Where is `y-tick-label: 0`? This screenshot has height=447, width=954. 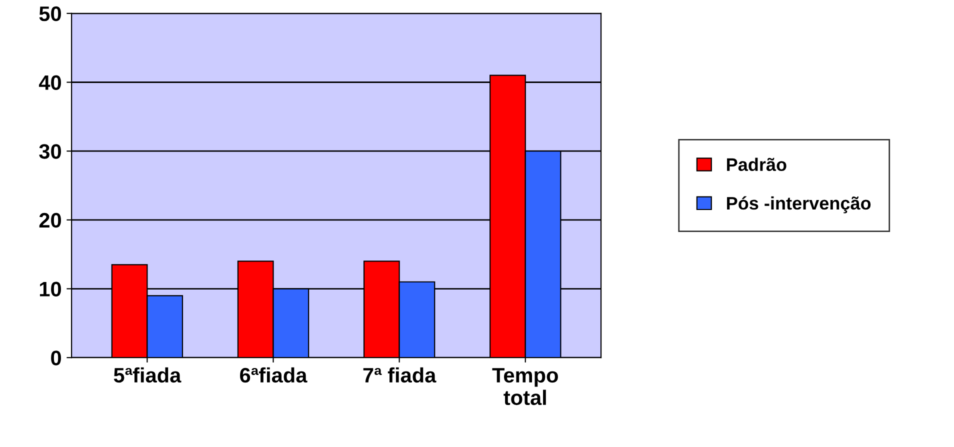 y-tick-label: 0 is located at coordinates (56, 358).